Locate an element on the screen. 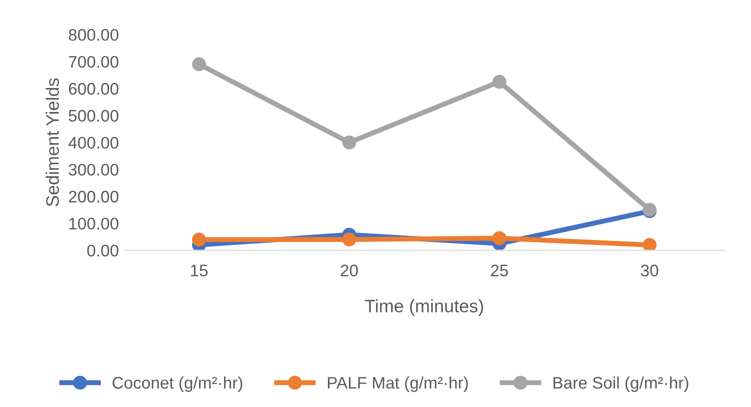 Image resolution: width=751 pixels, height=407 pixels. x-tick-label: 20 is located at coordinates (349, 270).